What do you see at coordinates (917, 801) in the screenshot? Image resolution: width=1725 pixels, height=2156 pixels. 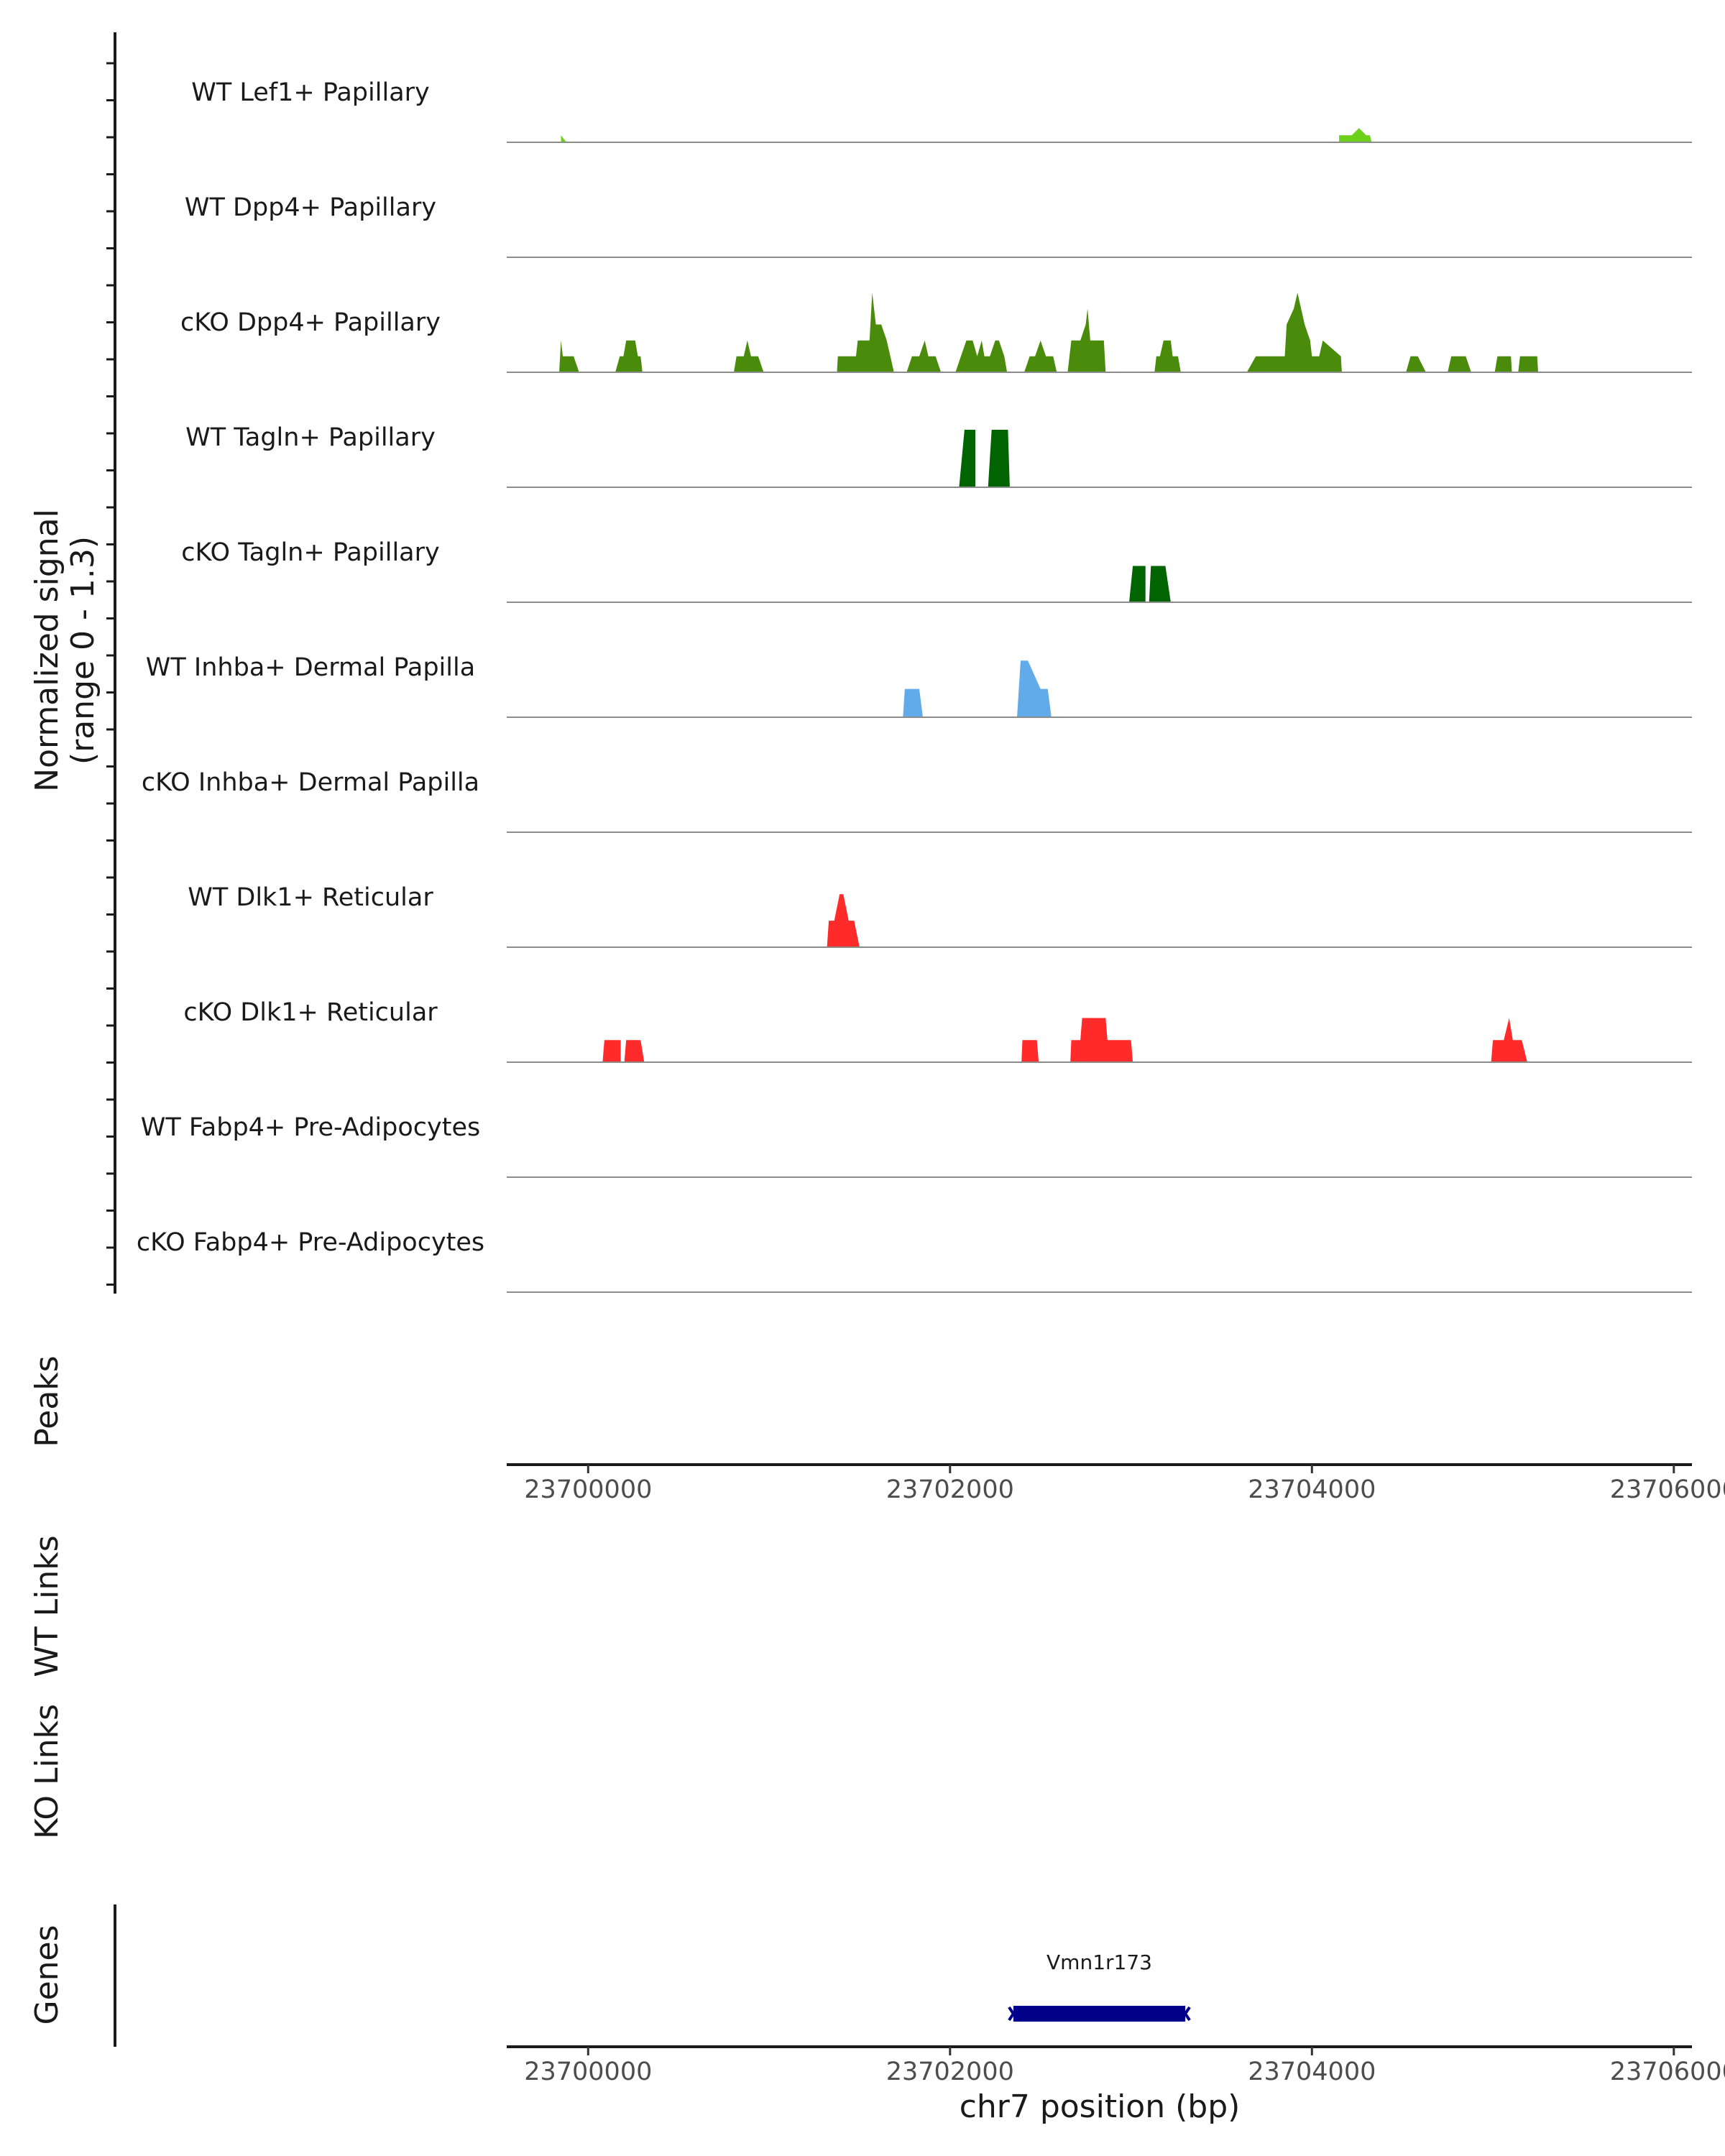 I see `track-6: cKO Inhba+ Dermal Papilla` at bounding box center [917, 801].